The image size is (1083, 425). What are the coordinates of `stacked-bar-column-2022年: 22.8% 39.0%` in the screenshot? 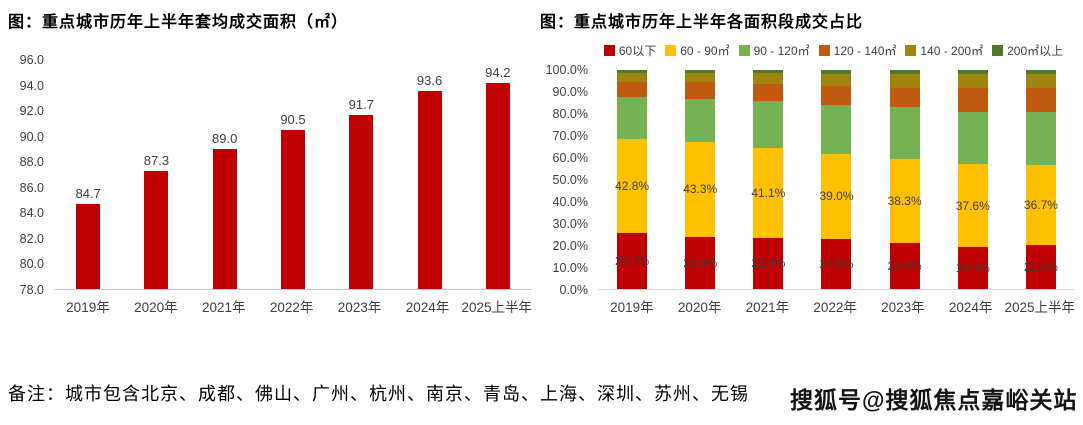 It's located at (836, 179).